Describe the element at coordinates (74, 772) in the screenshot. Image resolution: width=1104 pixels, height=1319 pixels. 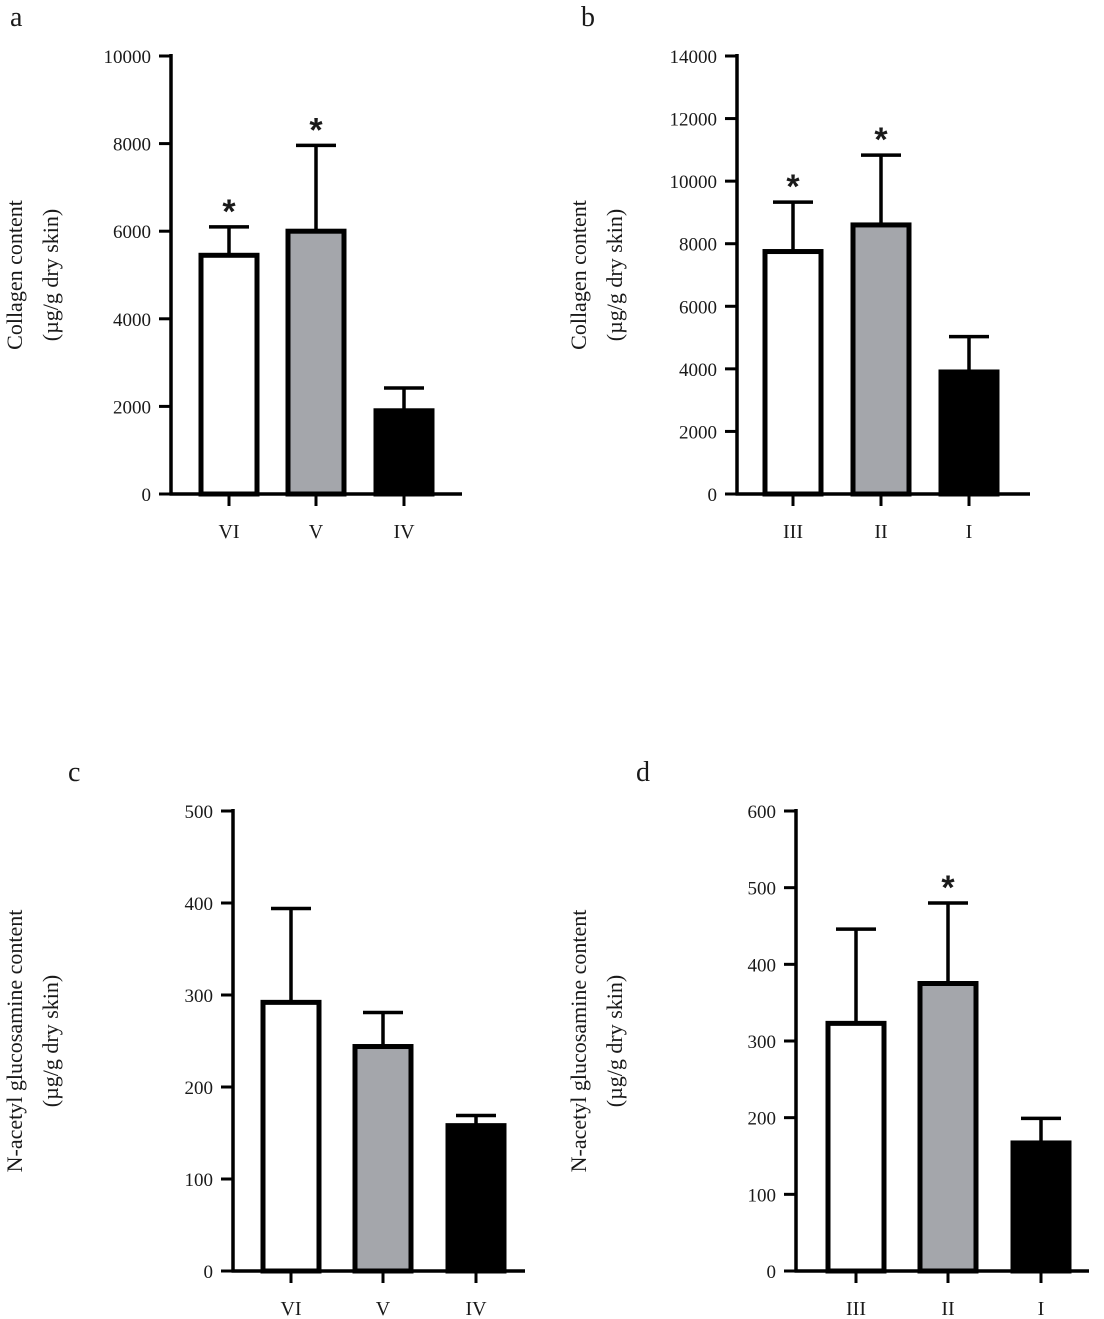
I see `panel-letter: c` at that location.